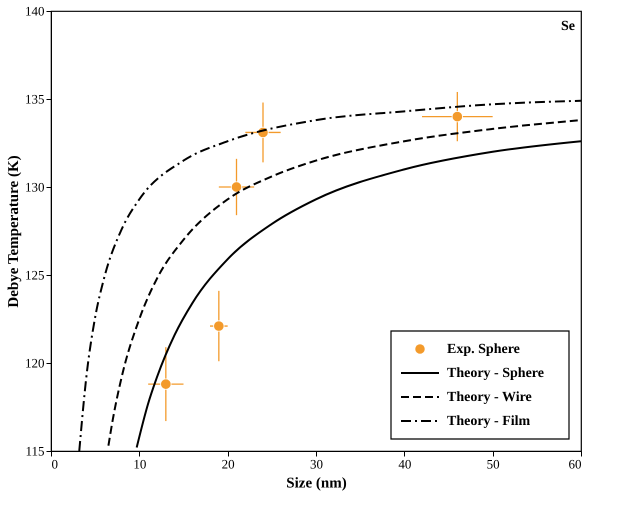 Image resolution: width=629 pixels, height=520 pixels. I want to click on y-tick-label: 135, so click(34, 99).